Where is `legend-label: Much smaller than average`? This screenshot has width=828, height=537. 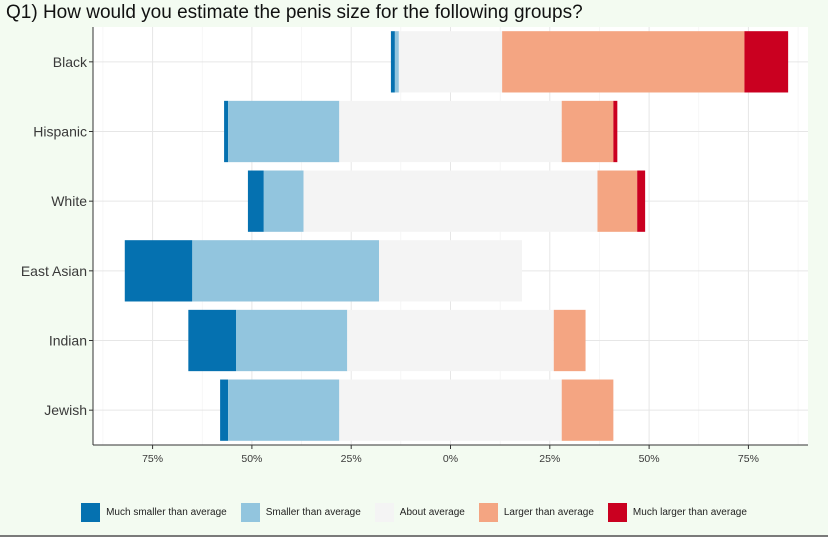
legend-label: Much smaller than average is located at coordinates (166, 512).